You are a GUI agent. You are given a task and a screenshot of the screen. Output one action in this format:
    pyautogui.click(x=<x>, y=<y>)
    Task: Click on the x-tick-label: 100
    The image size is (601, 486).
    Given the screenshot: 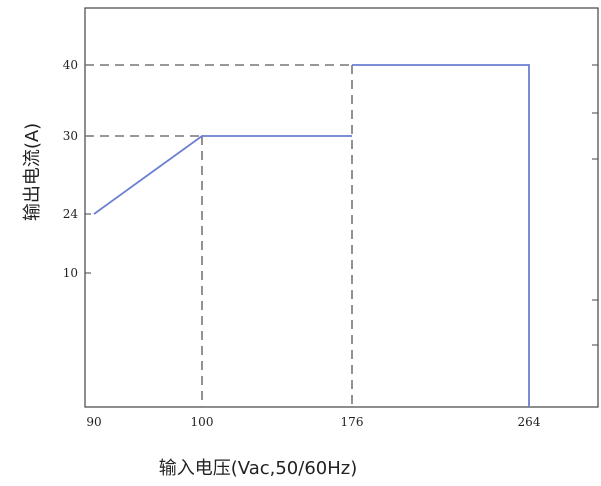 What is the action you would take?
    pyautogui.click(x=202, y=422)
    